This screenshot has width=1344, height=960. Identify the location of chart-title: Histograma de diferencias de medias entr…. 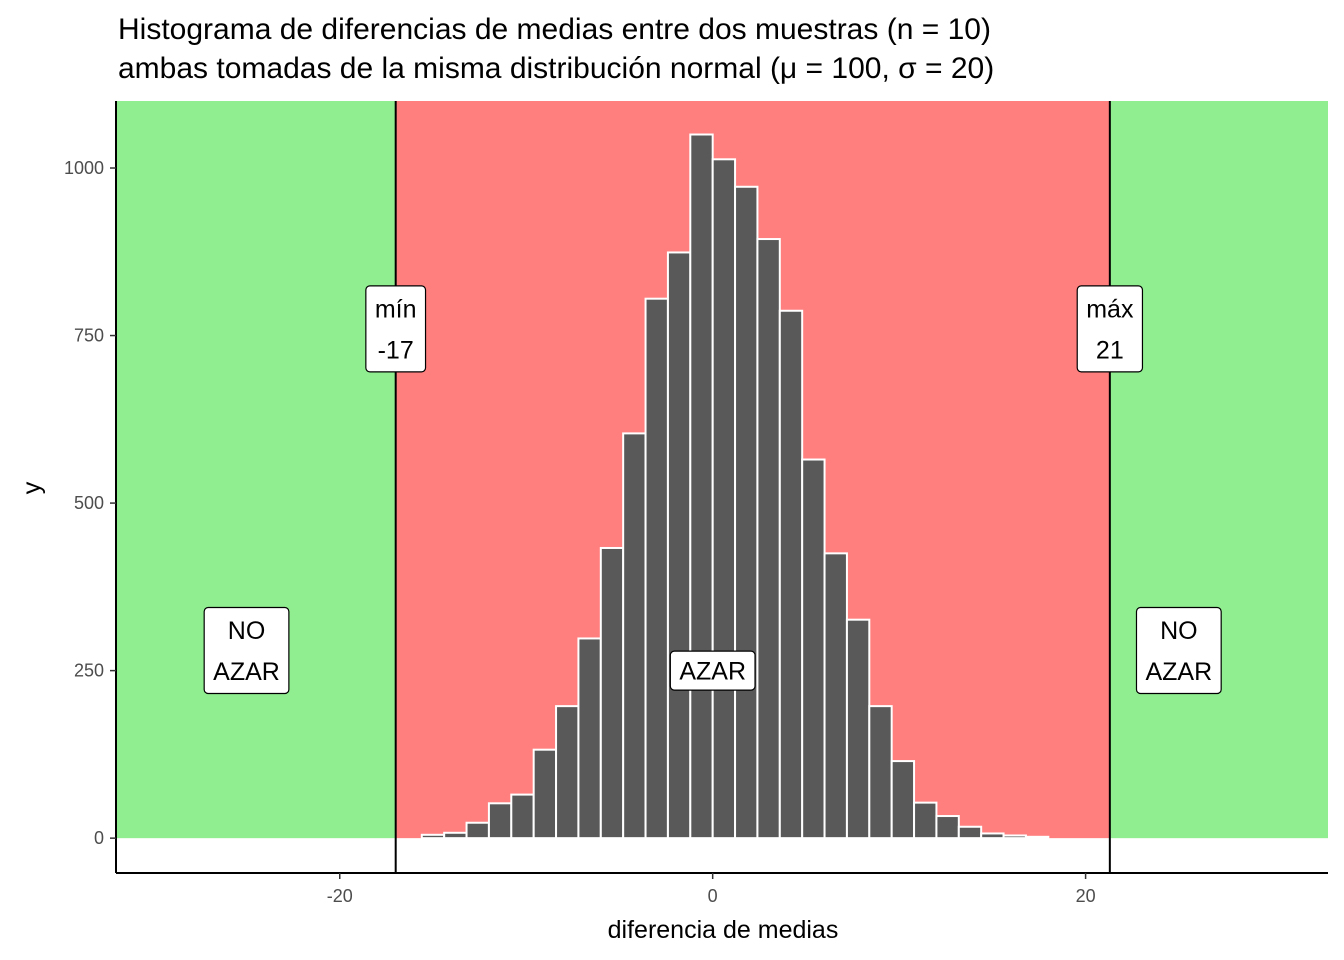
(556, 49).